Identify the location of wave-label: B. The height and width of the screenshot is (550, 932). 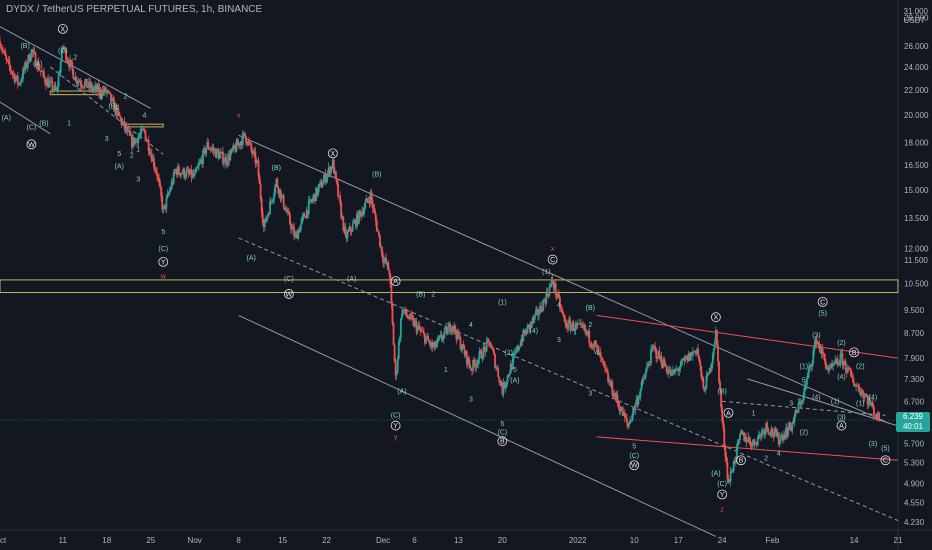
(854, 353).